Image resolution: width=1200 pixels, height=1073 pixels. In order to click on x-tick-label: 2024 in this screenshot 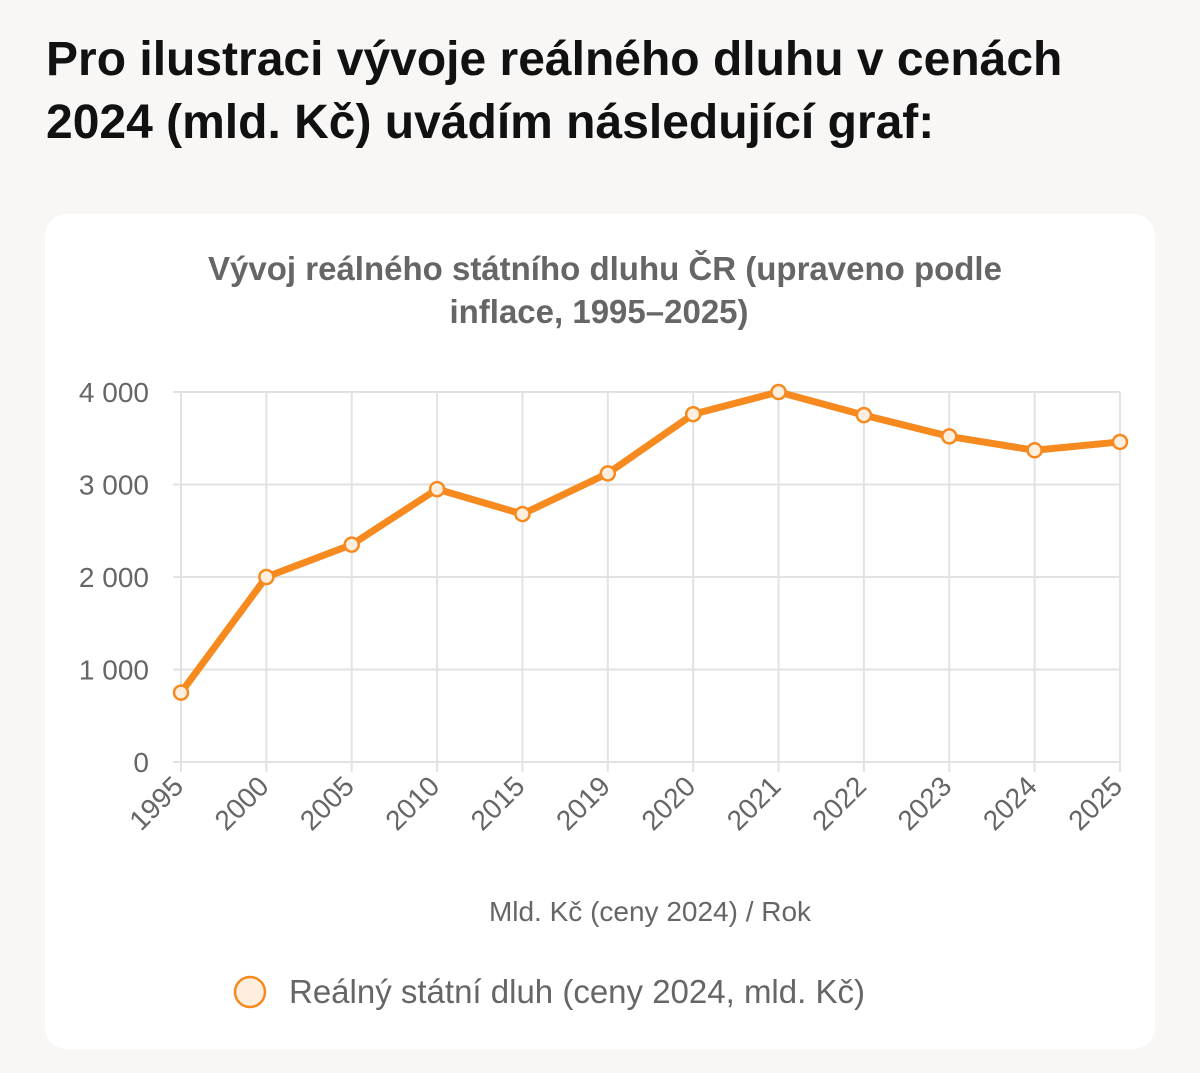, I will do `click(1010, 803)`.